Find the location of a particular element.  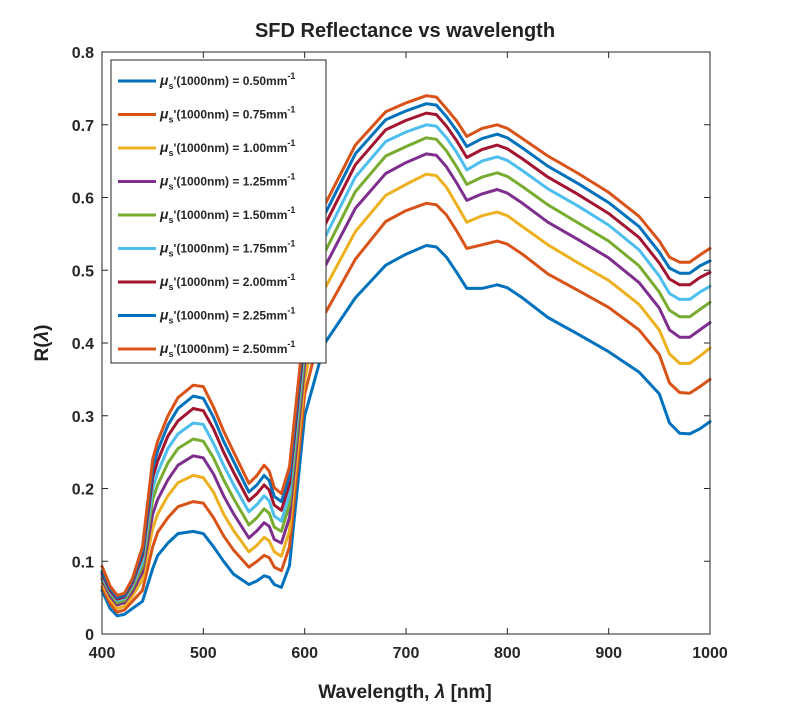

y-tick-label: 0.7 is located at coordinates (83, 126).